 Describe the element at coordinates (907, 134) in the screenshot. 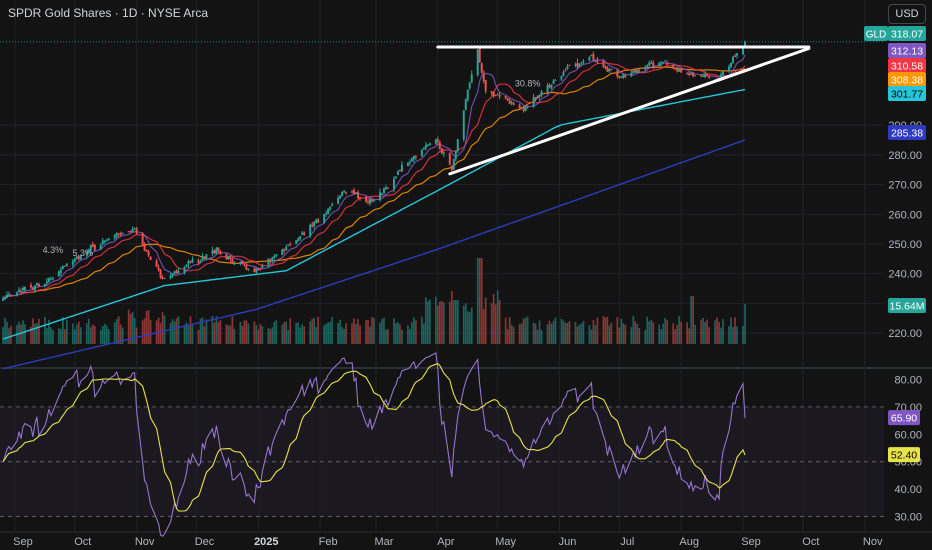

I see `ma-value-label: 285.38` at that location.